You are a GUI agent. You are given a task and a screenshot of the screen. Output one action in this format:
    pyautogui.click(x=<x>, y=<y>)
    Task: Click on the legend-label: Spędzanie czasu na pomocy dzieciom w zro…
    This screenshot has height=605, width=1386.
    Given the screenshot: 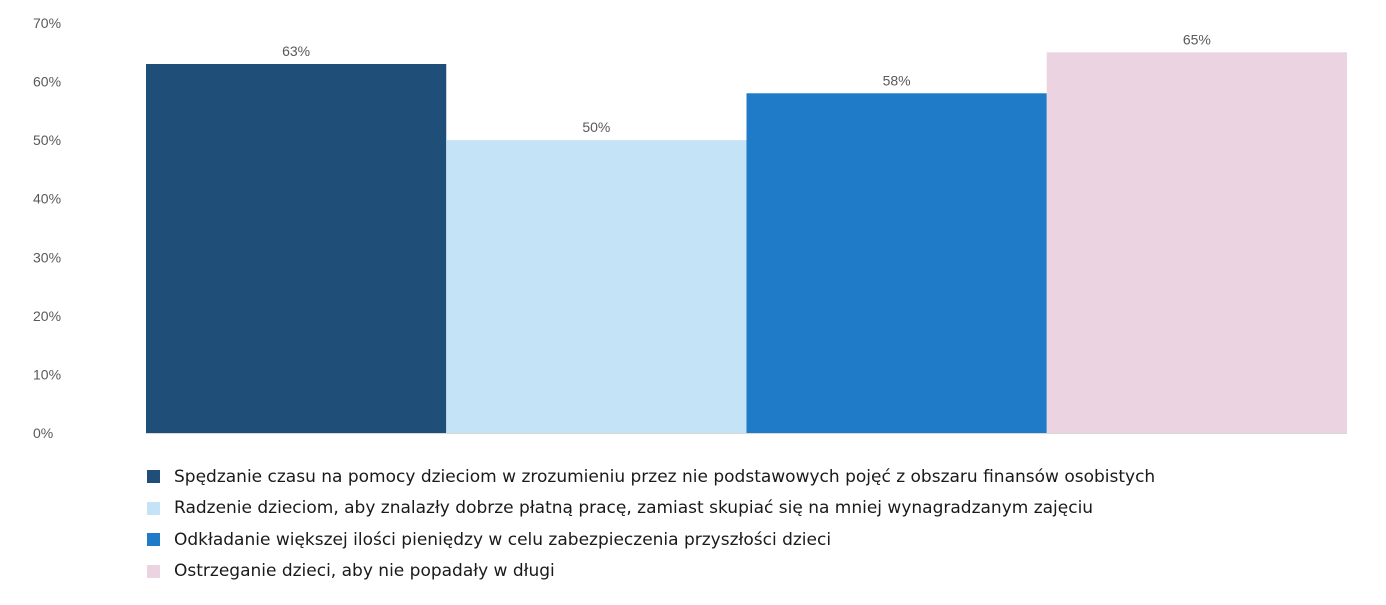 What is the action you would take?
    pyautogui.click(x=665, y=476)
    